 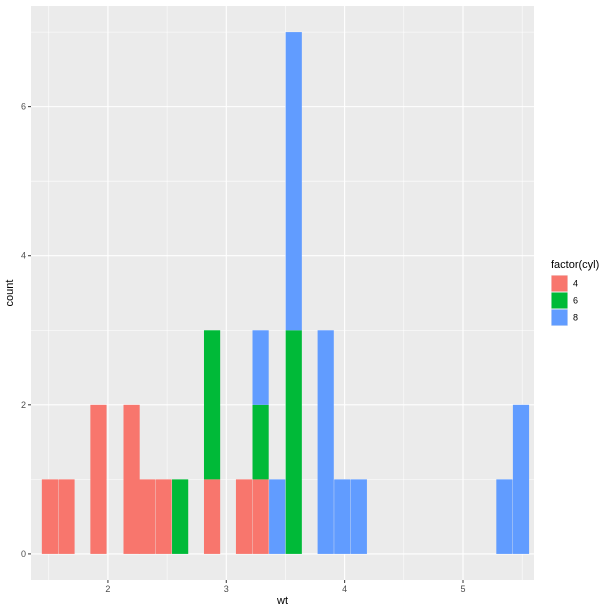 I want to click on y-axis: 0 2 4 6, so click(x=26, y=330).